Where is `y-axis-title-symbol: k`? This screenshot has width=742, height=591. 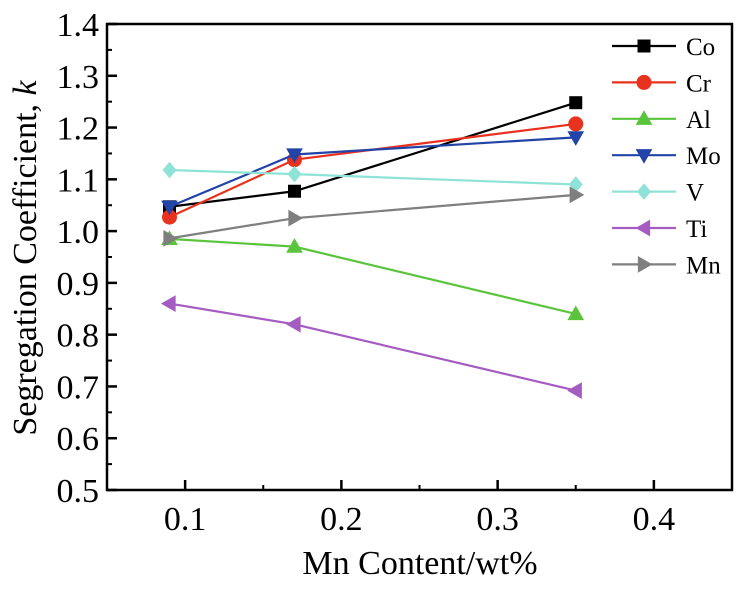 y-axis-title-symbol: k is located at coordinates (25, 87).